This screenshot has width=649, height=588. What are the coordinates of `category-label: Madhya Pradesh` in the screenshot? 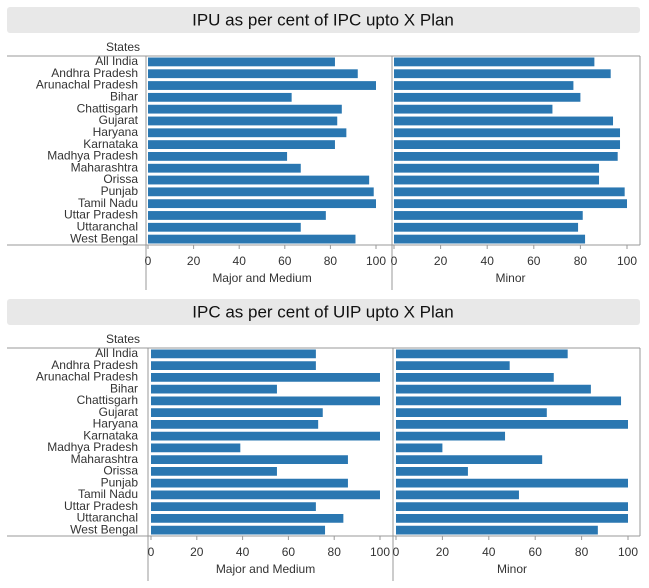 It's located at (92, 156).